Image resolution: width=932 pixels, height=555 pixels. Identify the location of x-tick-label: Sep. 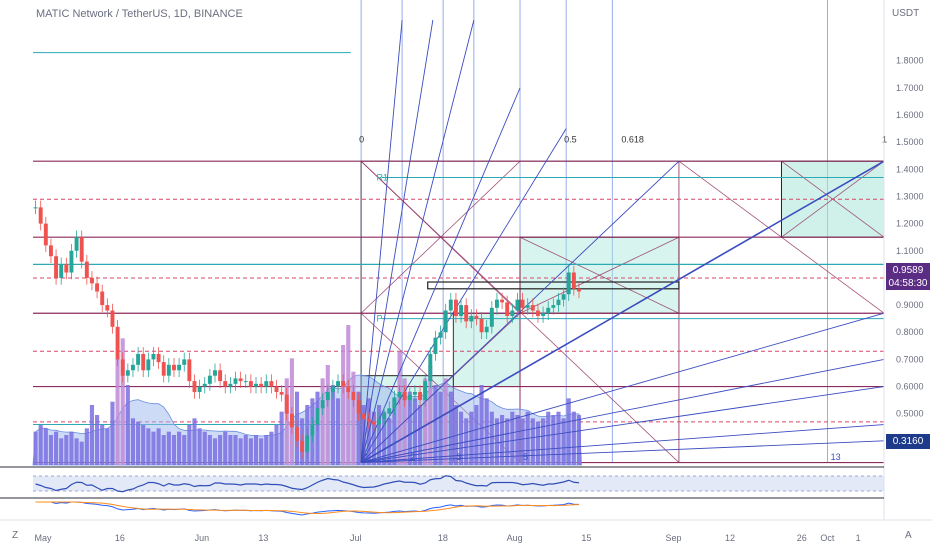
(674, 538).